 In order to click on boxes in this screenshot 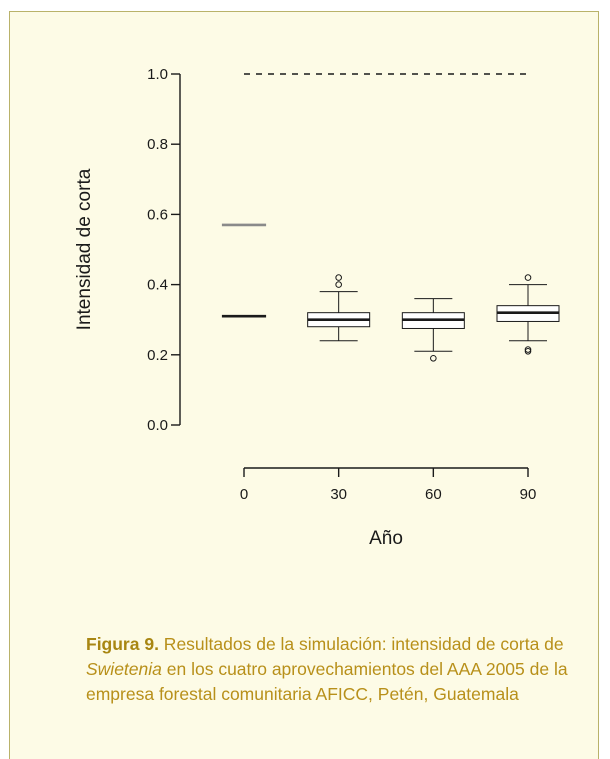, I will do `click(433, 318)`.